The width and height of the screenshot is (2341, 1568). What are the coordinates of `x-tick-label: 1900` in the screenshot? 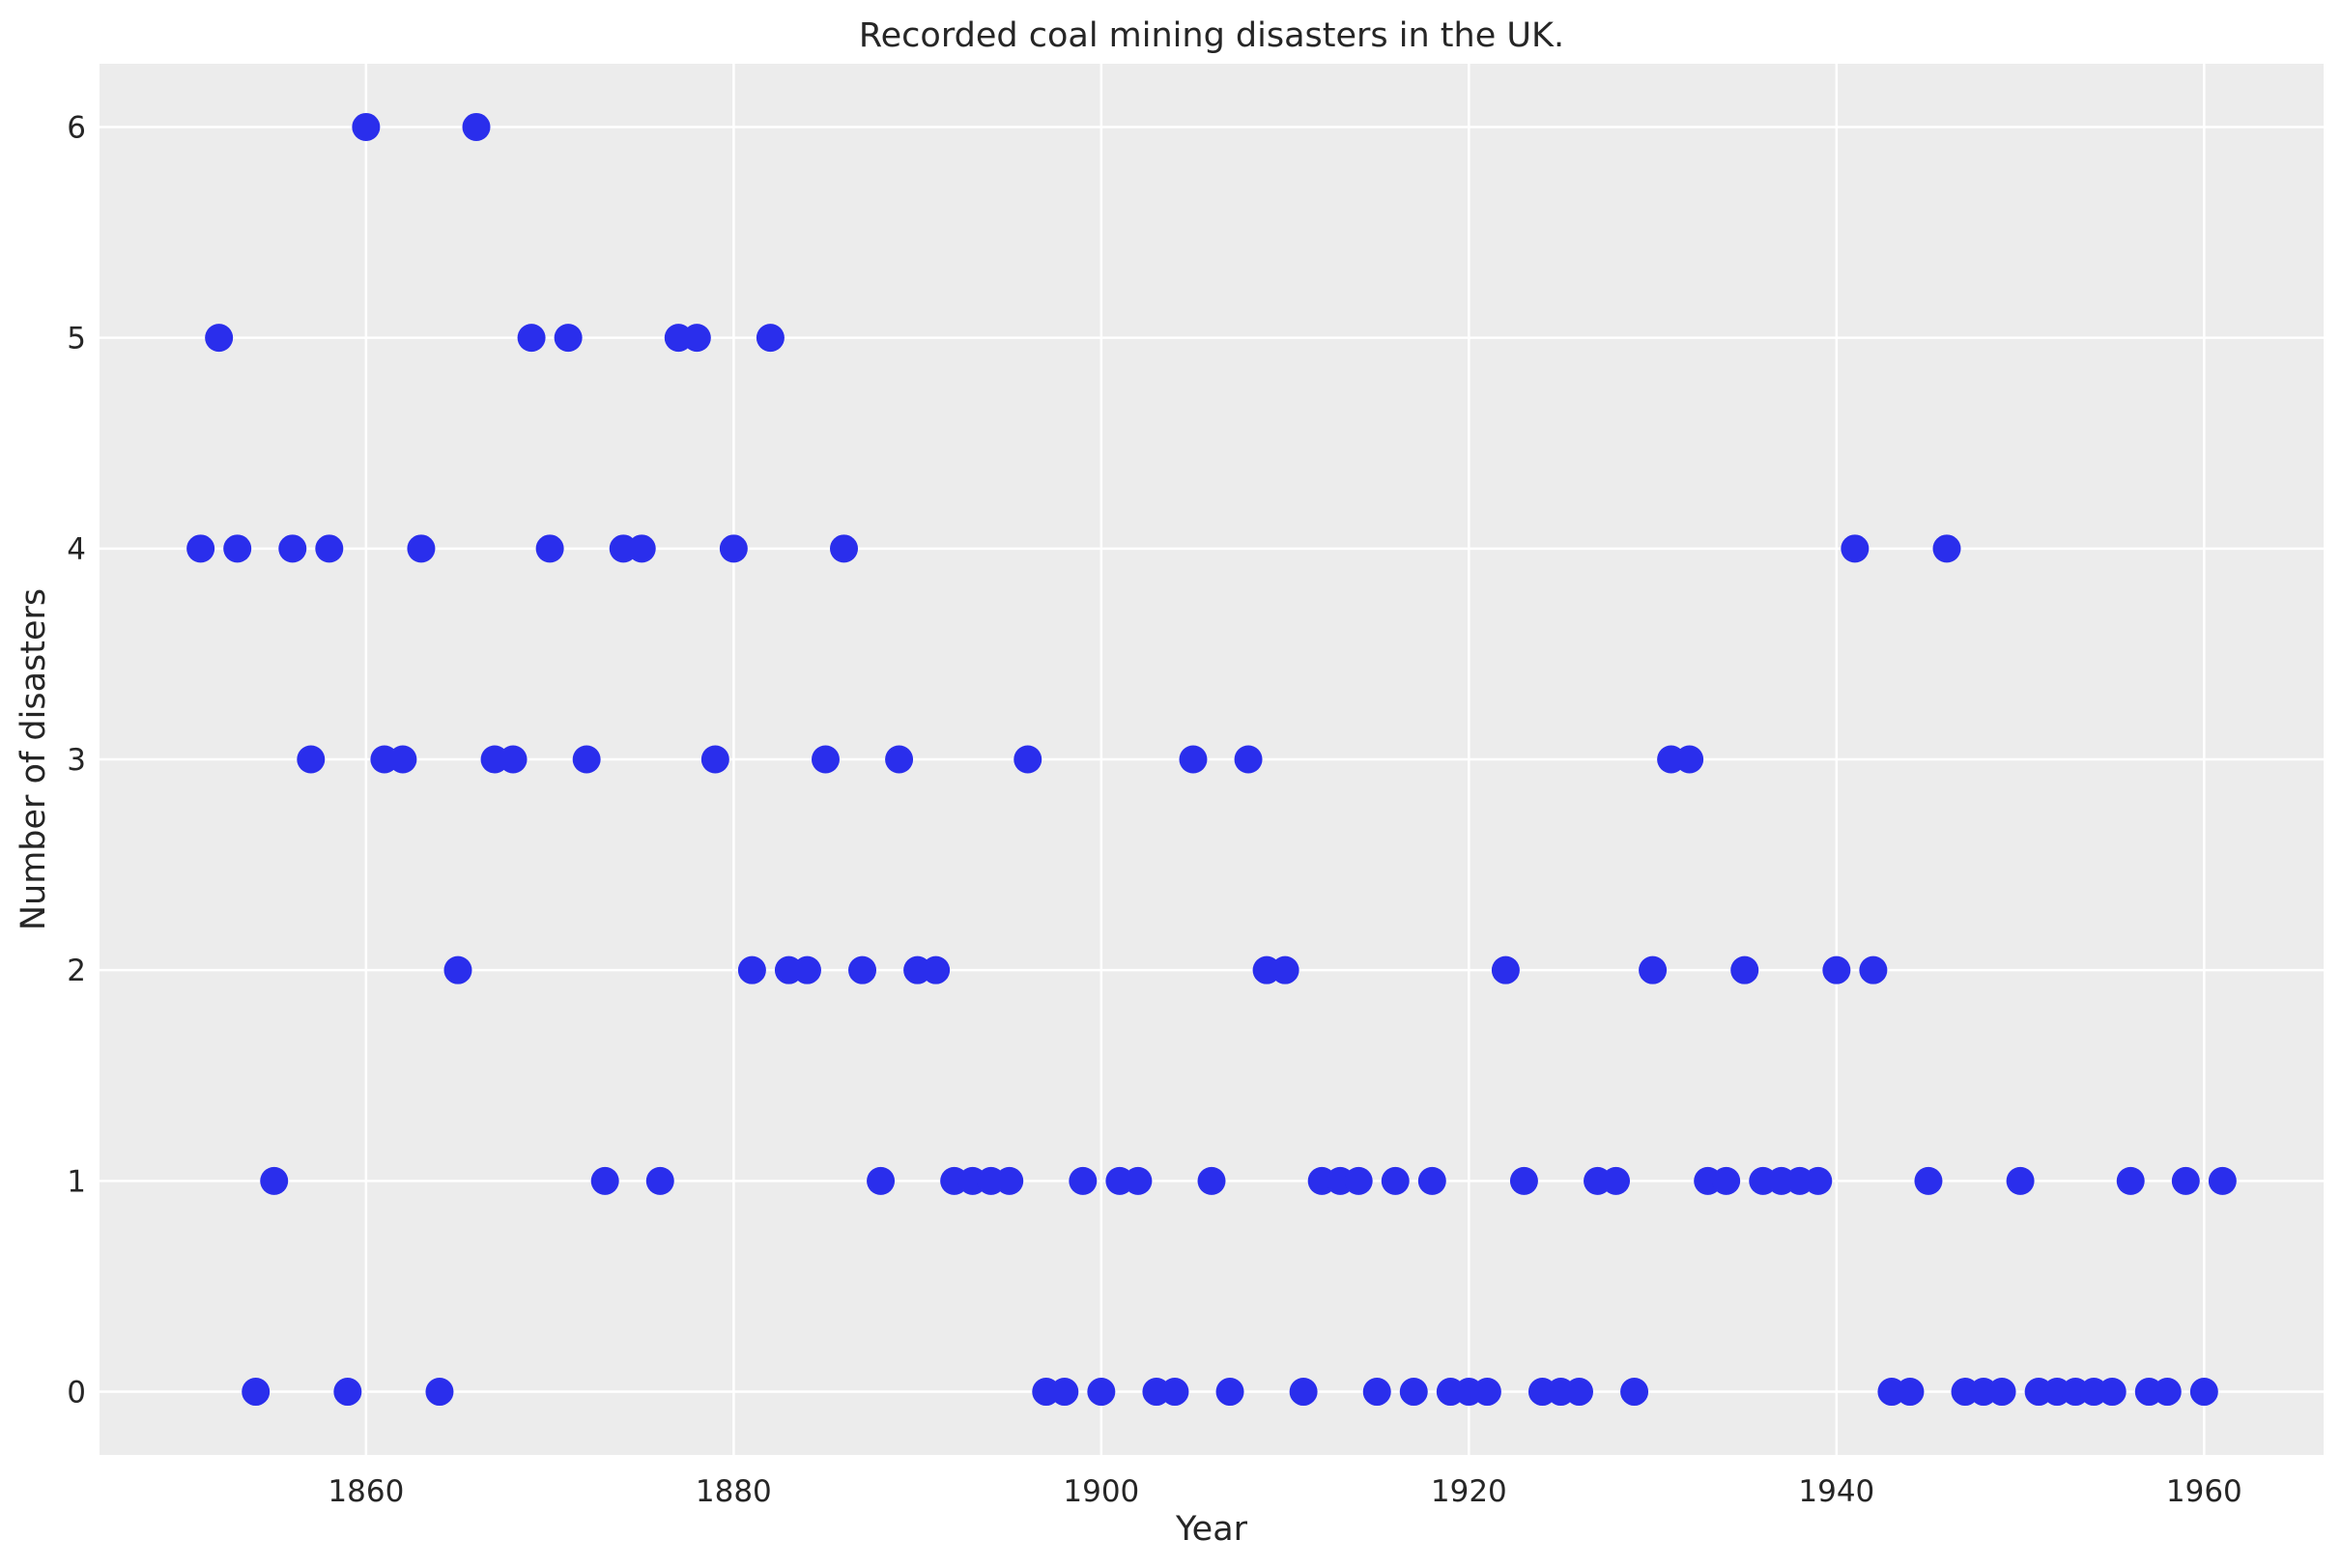 It's located at (1101, 1491).